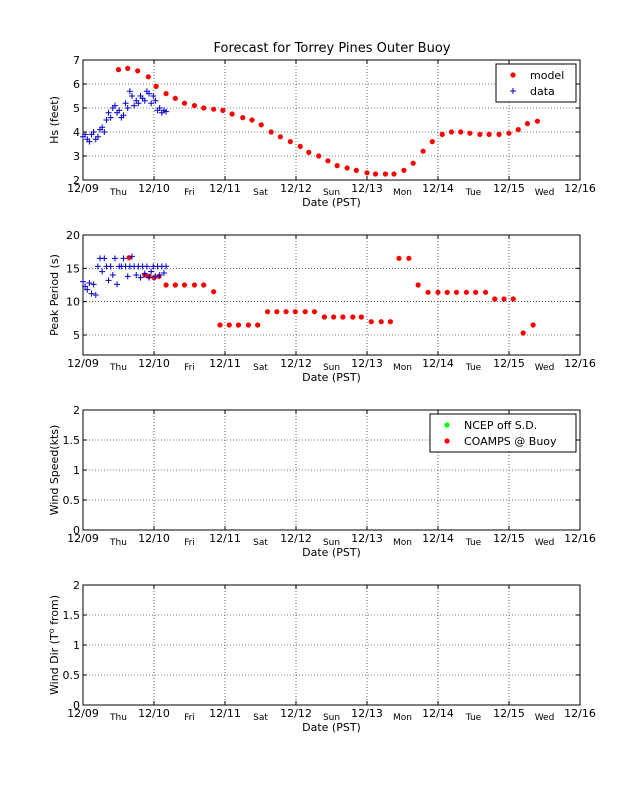 The width and height of the screenshot is (640, 800). I want to click on day-label: Sun, so click(331, 718).